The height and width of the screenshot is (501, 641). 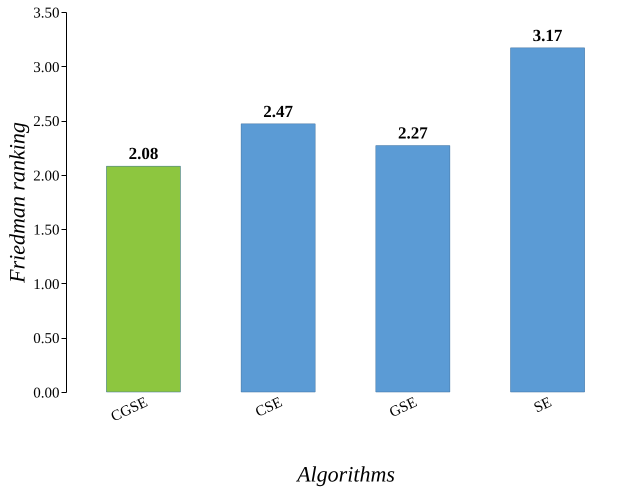 I want to click on x-tick-label: SE, so click(x=543, y=405).